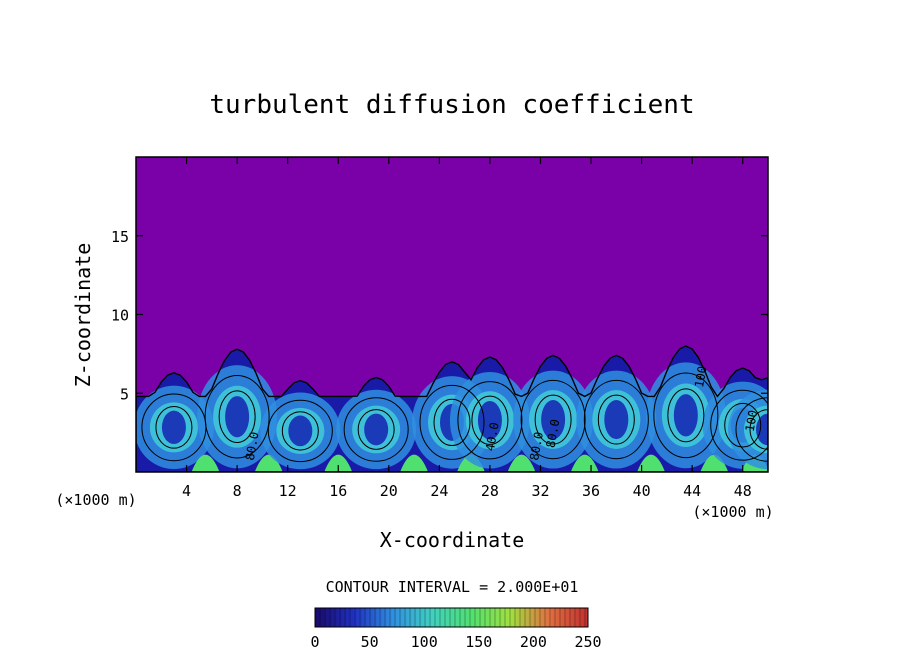 Image resolution: width=904 pixels, height=654 pixels. I want to click on colorbar-frame, so click(451, 617).